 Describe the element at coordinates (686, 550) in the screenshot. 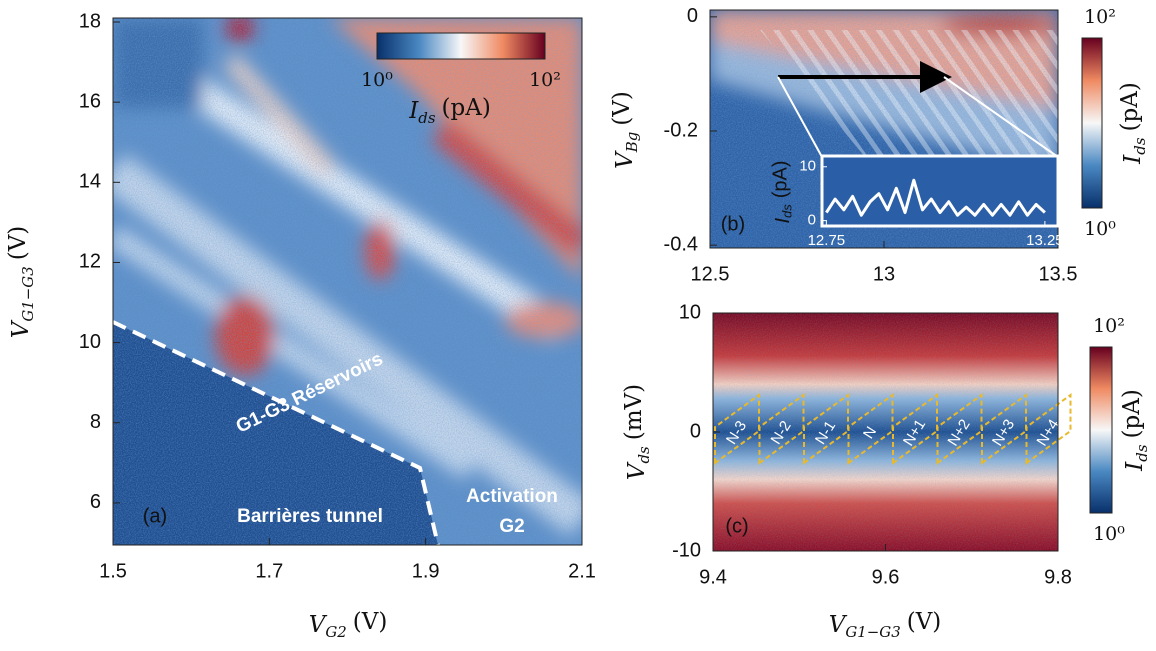

I see `y-tick-label: -10` at that location.